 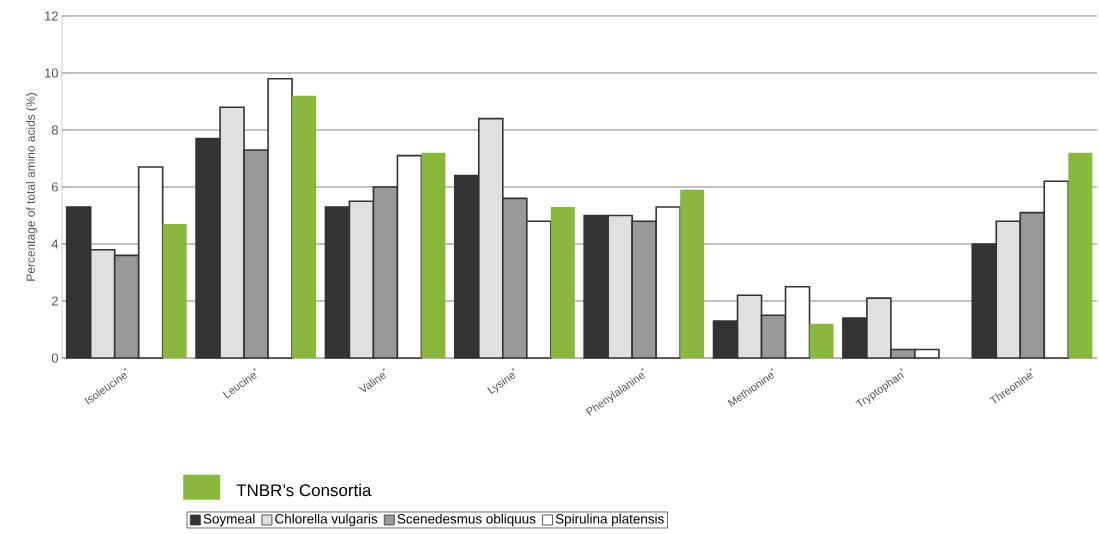 What do you see at coordinates (229, 520) in the screenshot?
I see `legend-label: Soymeal` at bounding box center [229, 520].